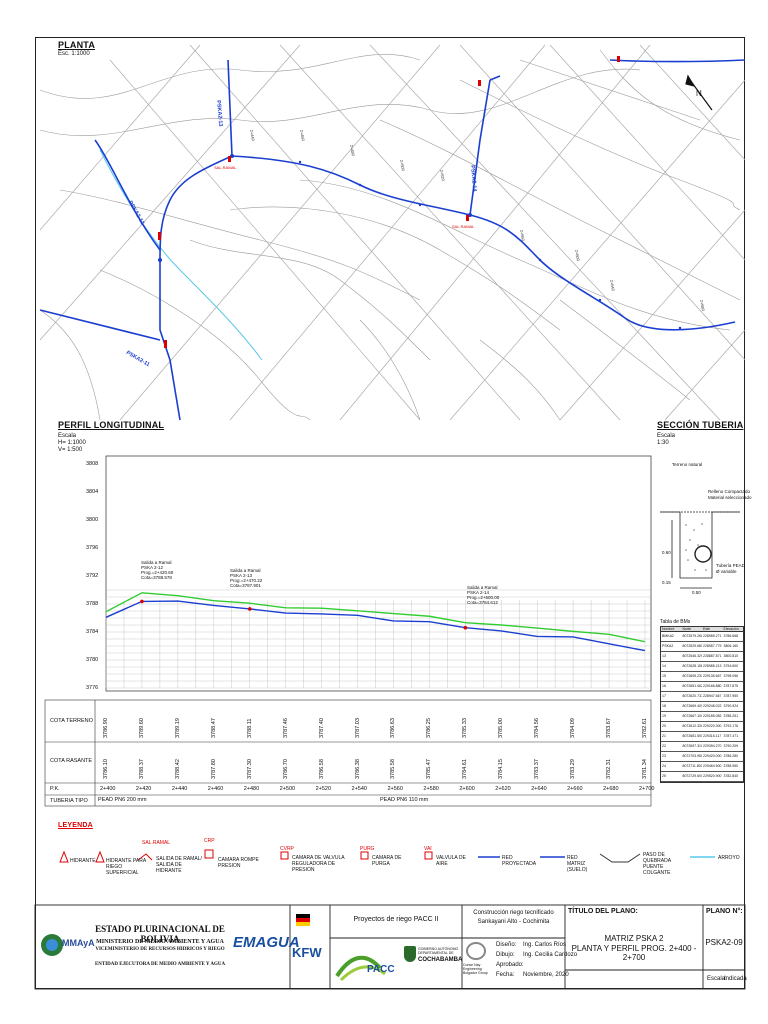 The width and height of the screenshot is (768, 1024). What do you see at coordinates (476, 951) in the screenshot?
I see `consultora-logo` at bounding box center [476, 951].